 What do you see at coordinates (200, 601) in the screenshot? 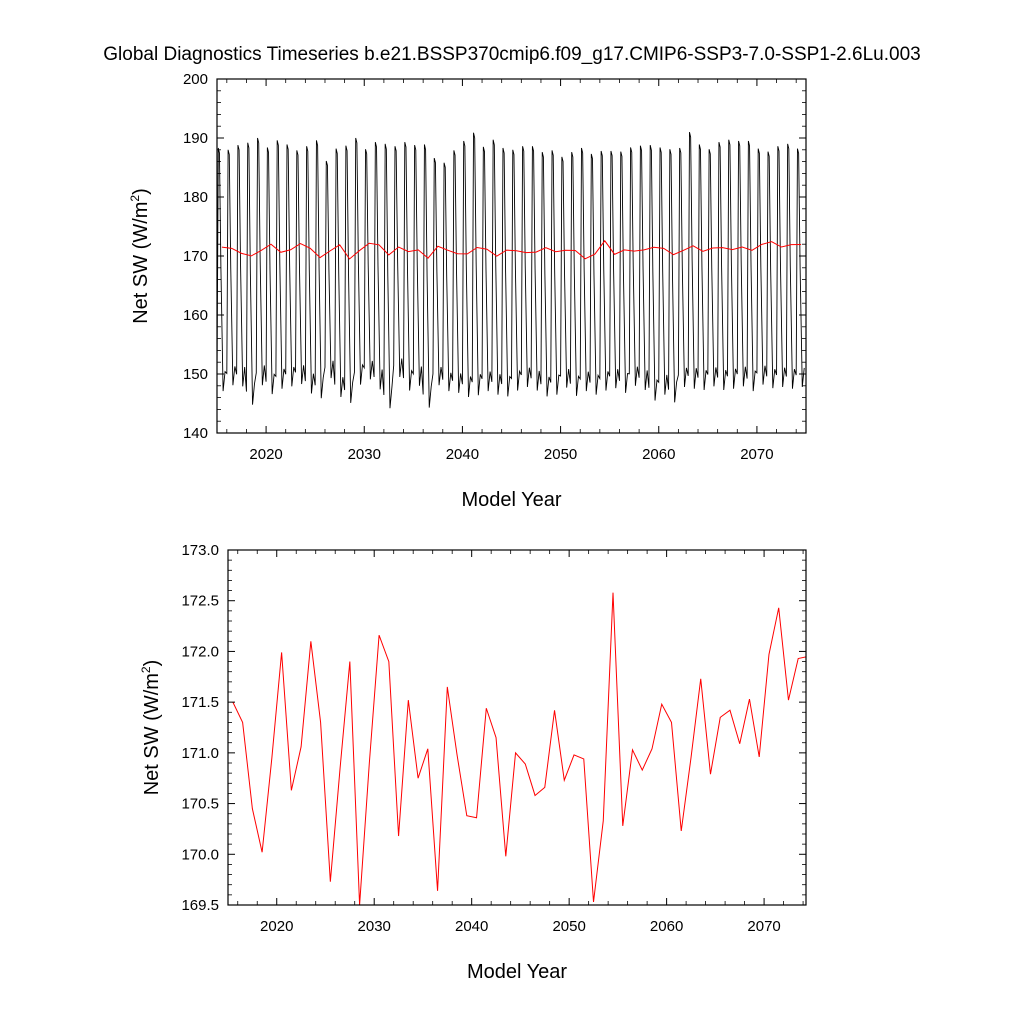
I see `y-tick-label: 172.5` at bounding box center [200, 601].